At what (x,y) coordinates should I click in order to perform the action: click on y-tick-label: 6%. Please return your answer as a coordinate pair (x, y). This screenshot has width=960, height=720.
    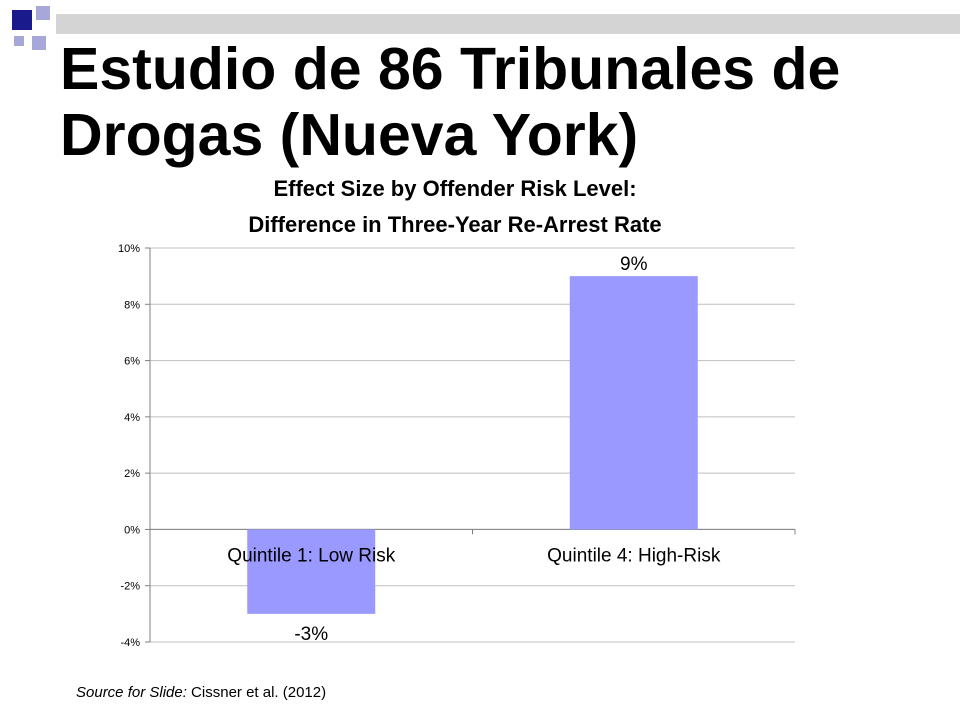
    Looking at the image, I should click on (132, 362).